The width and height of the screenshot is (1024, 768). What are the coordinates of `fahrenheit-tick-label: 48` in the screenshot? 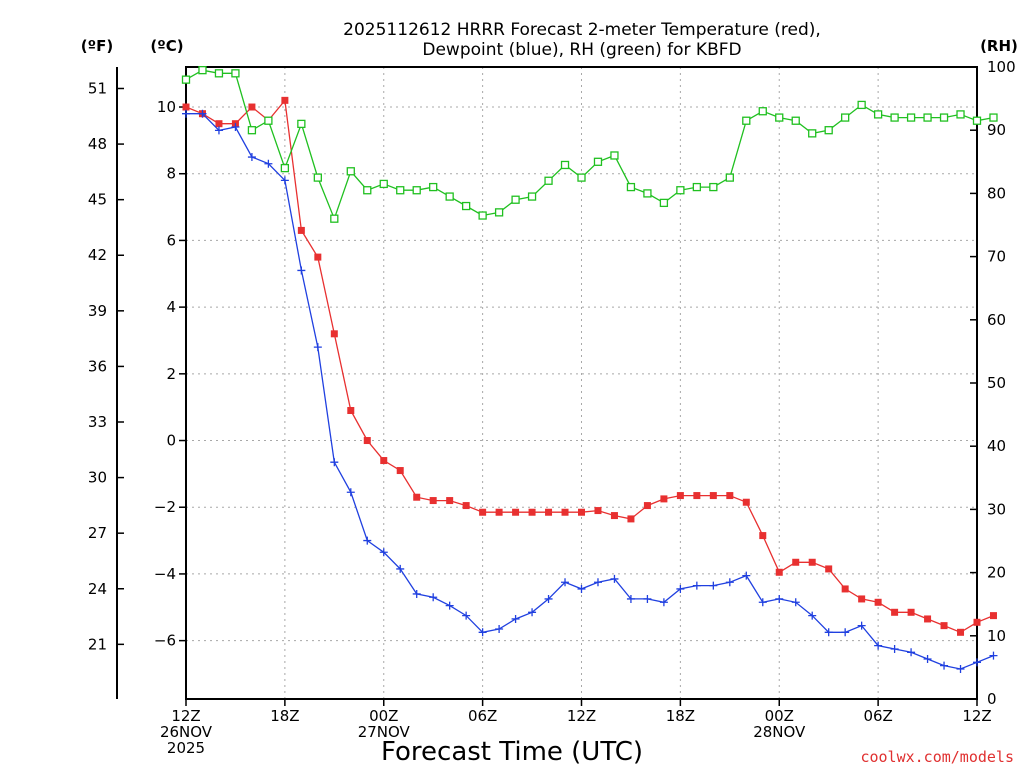 It's located at (97, 144).